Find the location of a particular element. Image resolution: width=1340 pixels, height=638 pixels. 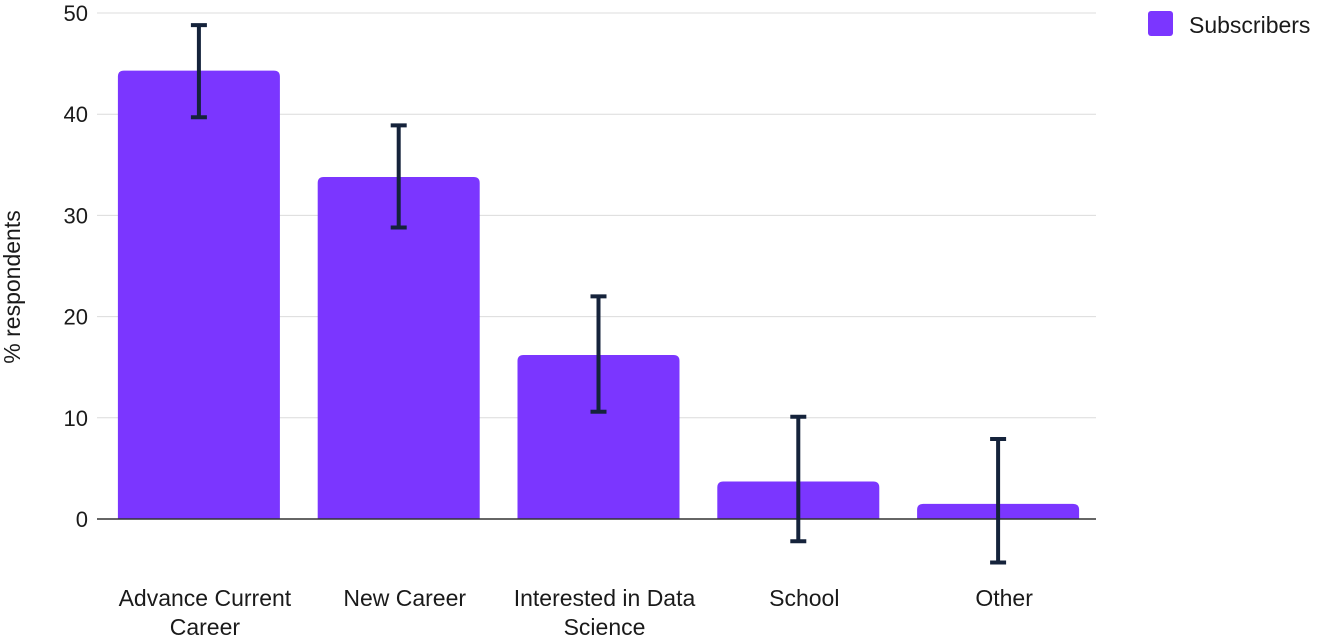

y-tick-label-30: 30 is located at coordinates (76, 215).